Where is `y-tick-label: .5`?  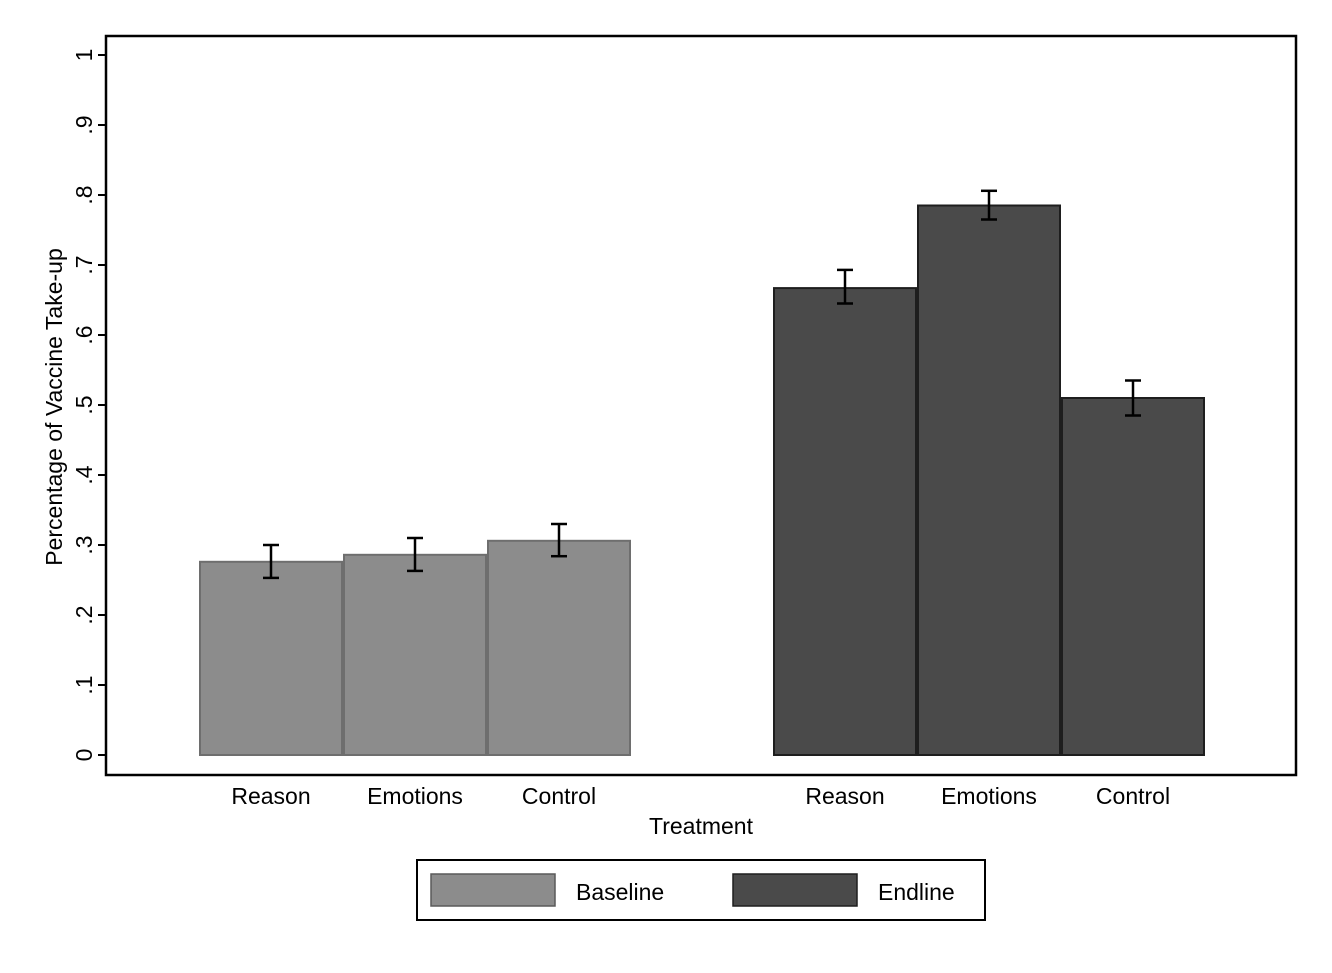
y-tick-label: .5 is located at coordinates (84, 404).